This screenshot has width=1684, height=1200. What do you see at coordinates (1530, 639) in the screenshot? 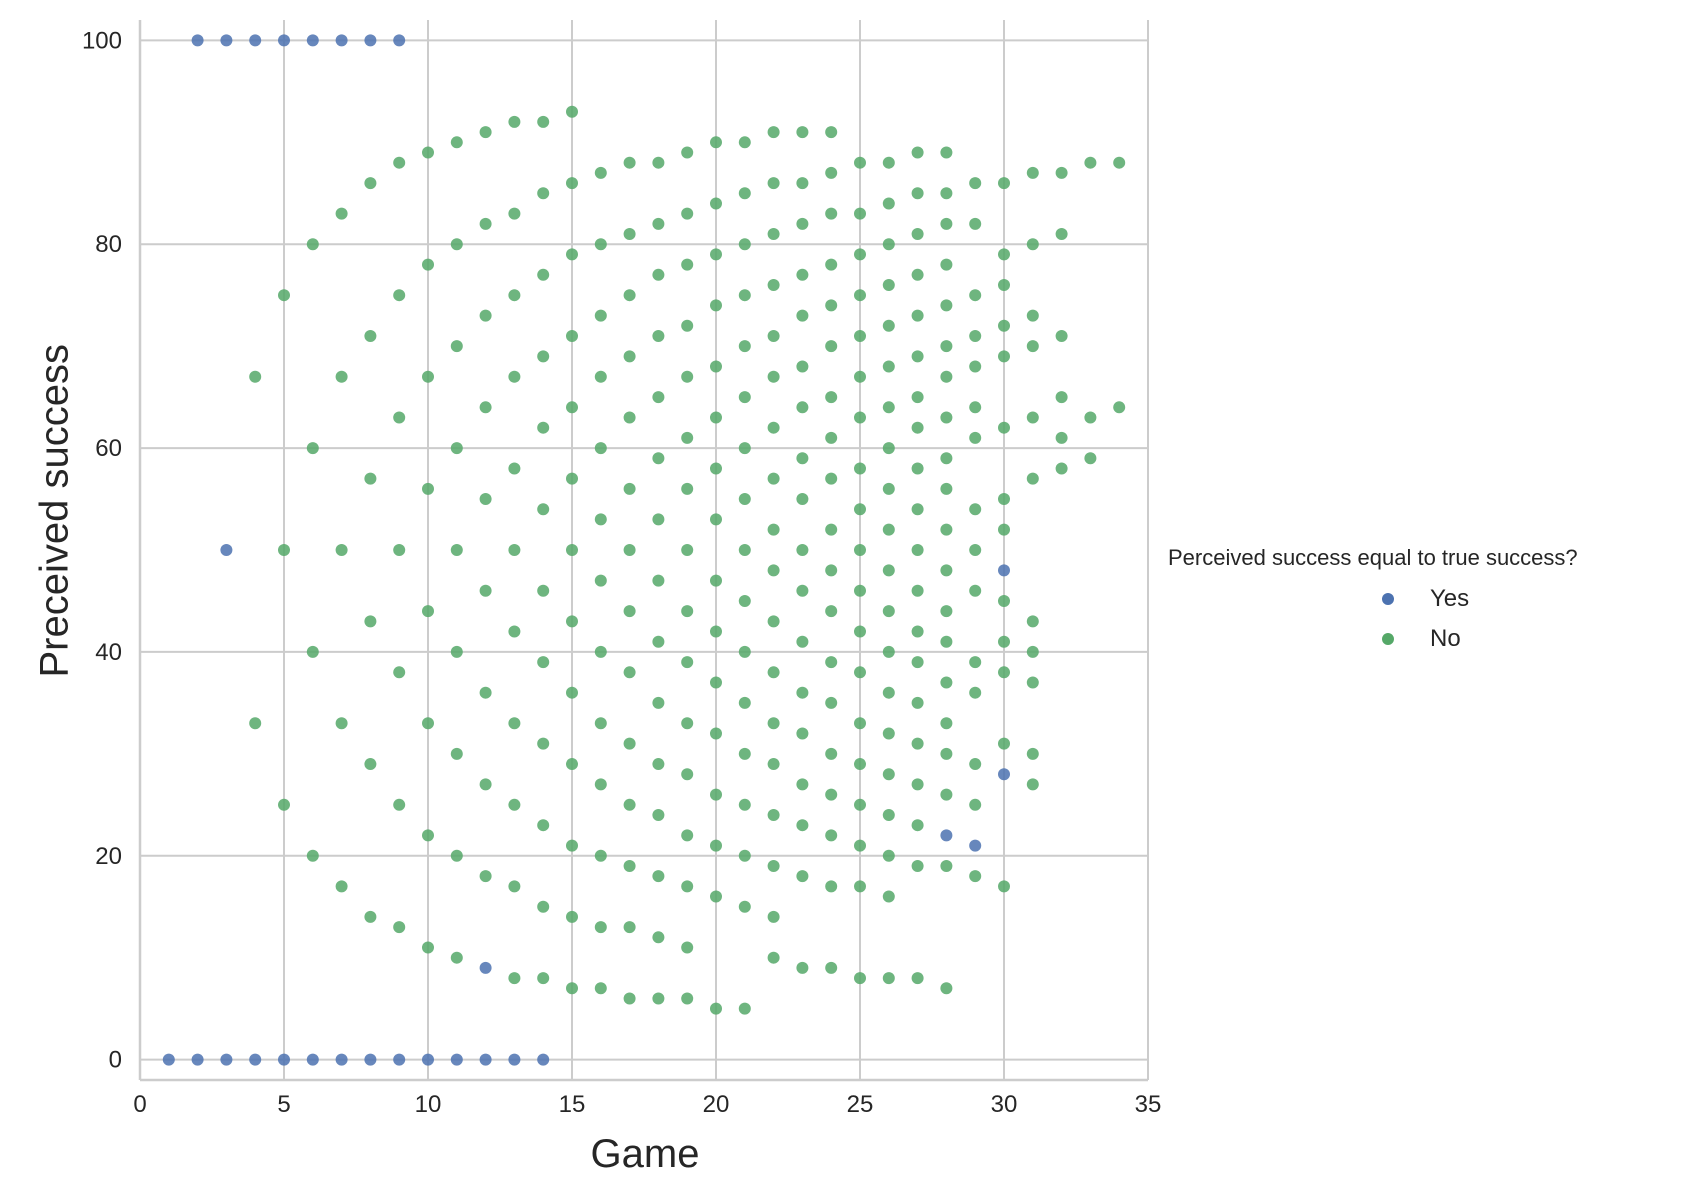
I see `legend-item-no: No` at bounding box center [1530, 639].